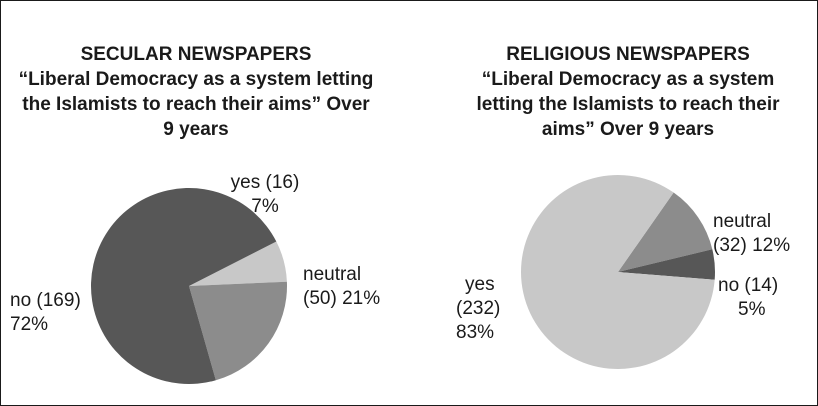  Describe the element at coordinates (196, 129) in the screenshot. I see `secular-title-line-4: 9 years` at that location.